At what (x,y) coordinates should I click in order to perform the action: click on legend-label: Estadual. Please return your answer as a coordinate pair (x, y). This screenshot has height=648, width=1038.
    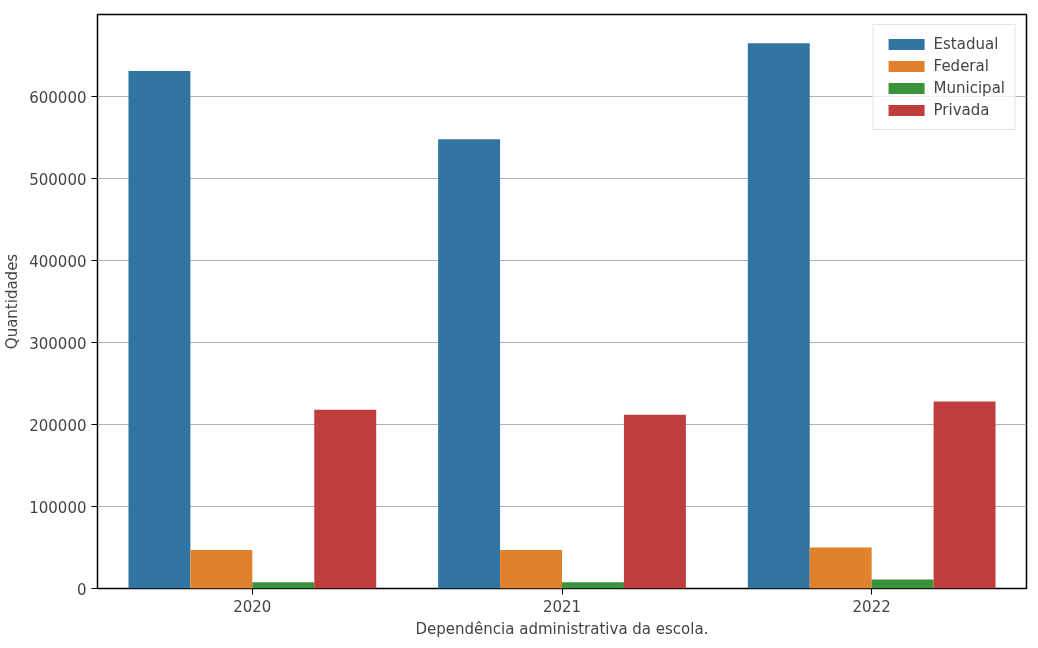
    Looking at the image, I should click on (966, 44).